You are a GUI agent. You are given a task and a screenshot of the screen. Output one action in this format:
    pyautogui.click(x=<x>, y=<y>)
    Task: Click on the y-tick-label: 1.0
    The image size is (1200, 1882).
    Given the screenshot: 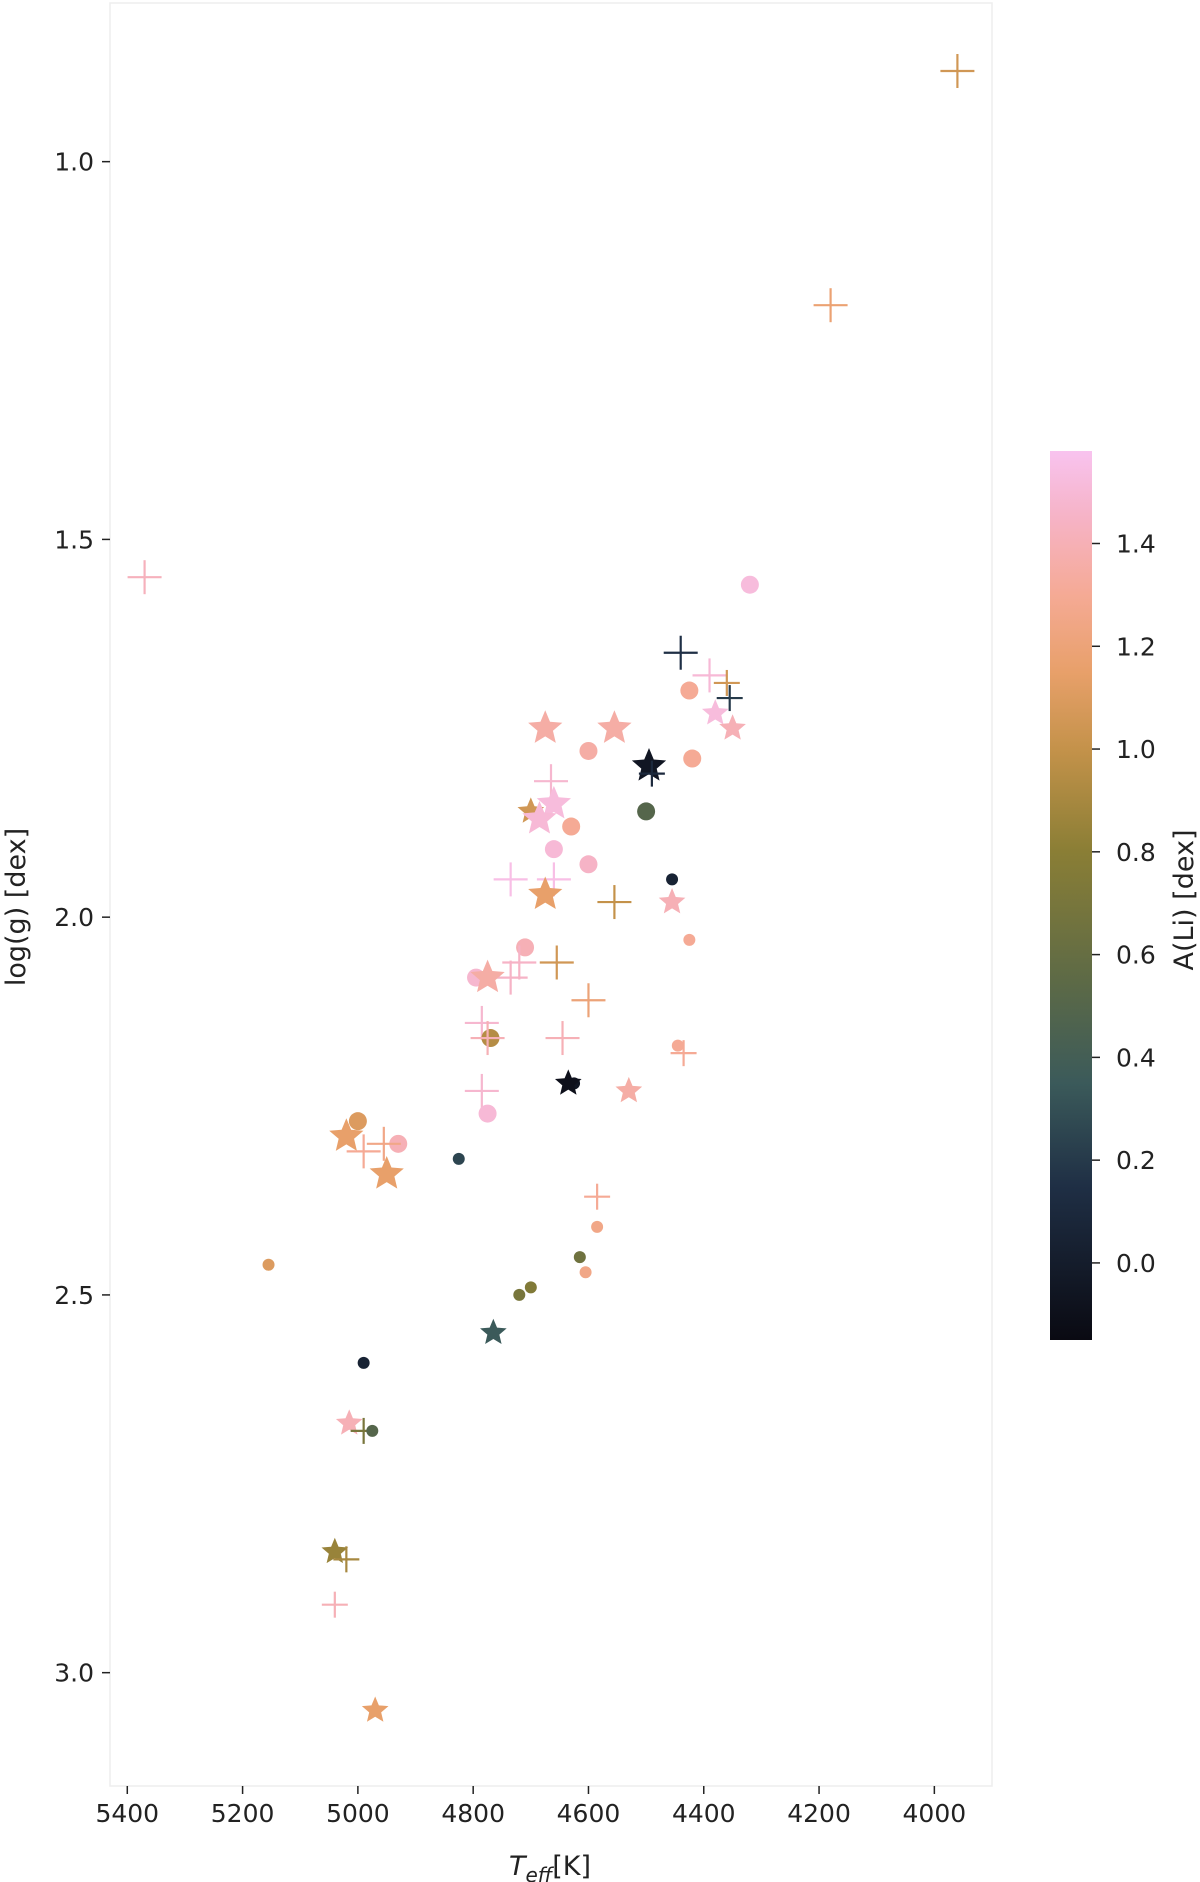 What is the action you would take?
    pyautogui.click(x=74, y=162)
    